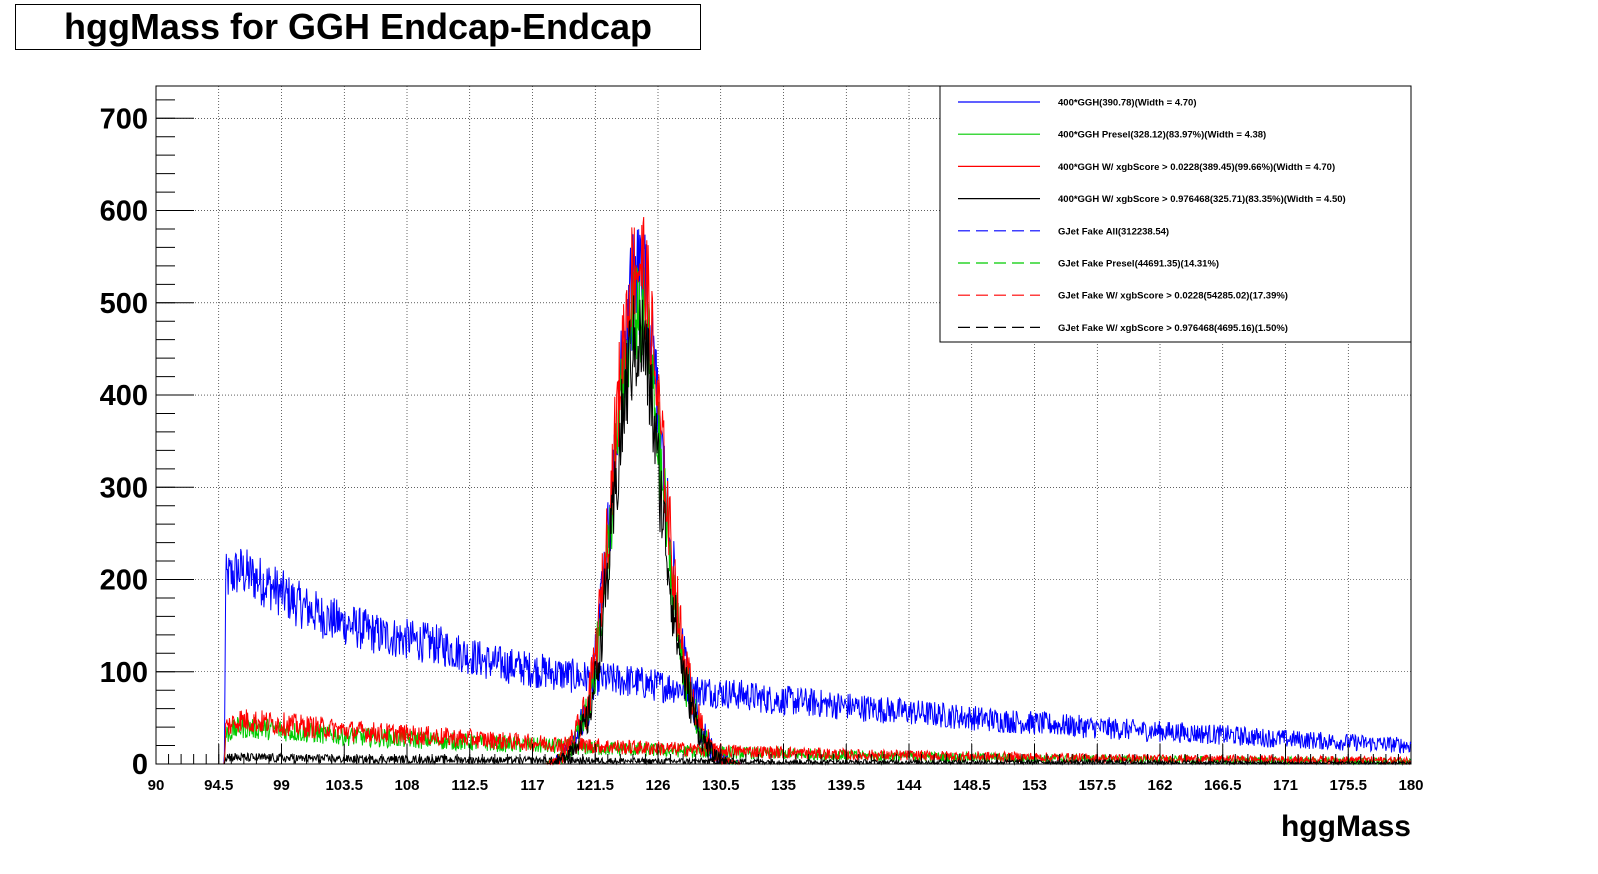  Describe the element at coordinates (1138, 264) in the screenshot. I see `legend-label: GJet Fake Presel(44691.35)(14.31%)` at that location.